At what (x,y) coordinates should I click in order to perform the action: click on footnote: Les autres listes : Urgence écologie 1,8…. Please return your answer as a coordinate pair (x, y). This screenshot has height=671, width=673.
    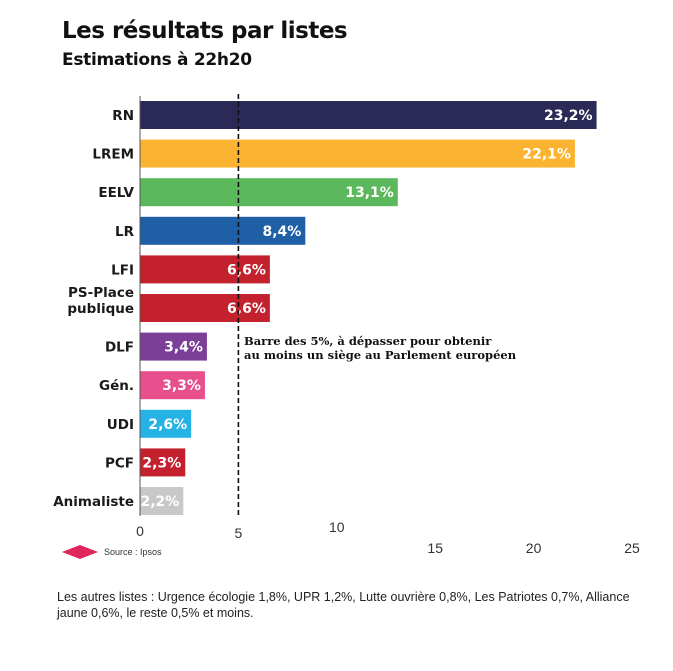
    Looking at the image, I should click on (343, 605).